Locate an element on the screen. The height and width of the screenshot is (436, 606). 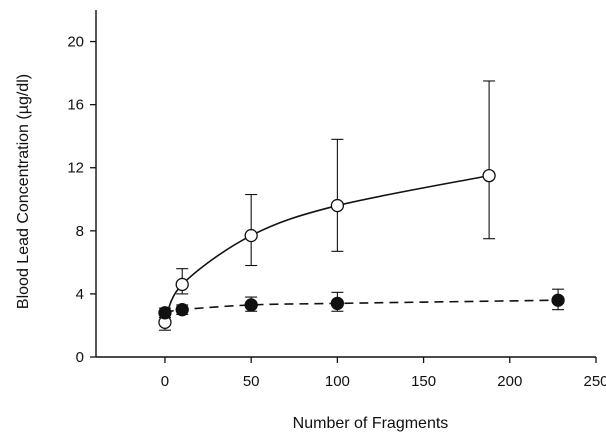
x-tick-label: 0 is located at coordinates (165, 381).